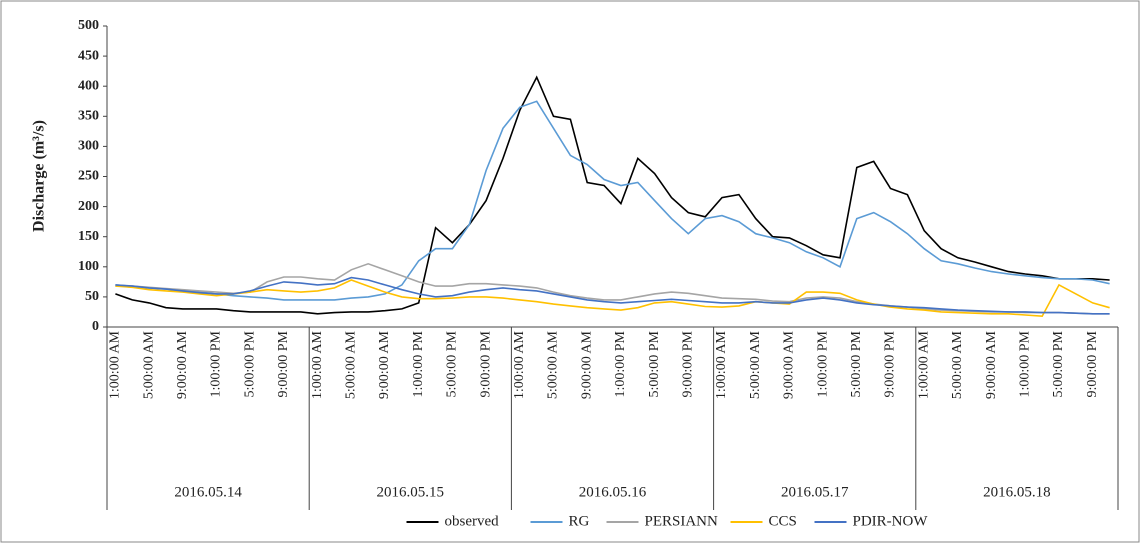 This screenshot has width=1140, height=543. I want to click on legend-label: observed, so click(472, 521).